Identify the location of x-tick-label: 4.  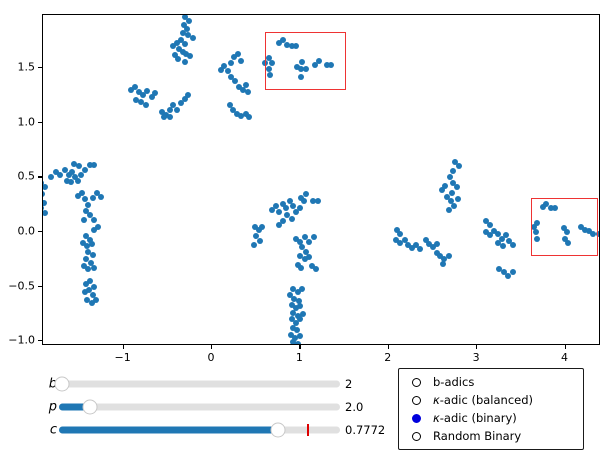
(565, 357).